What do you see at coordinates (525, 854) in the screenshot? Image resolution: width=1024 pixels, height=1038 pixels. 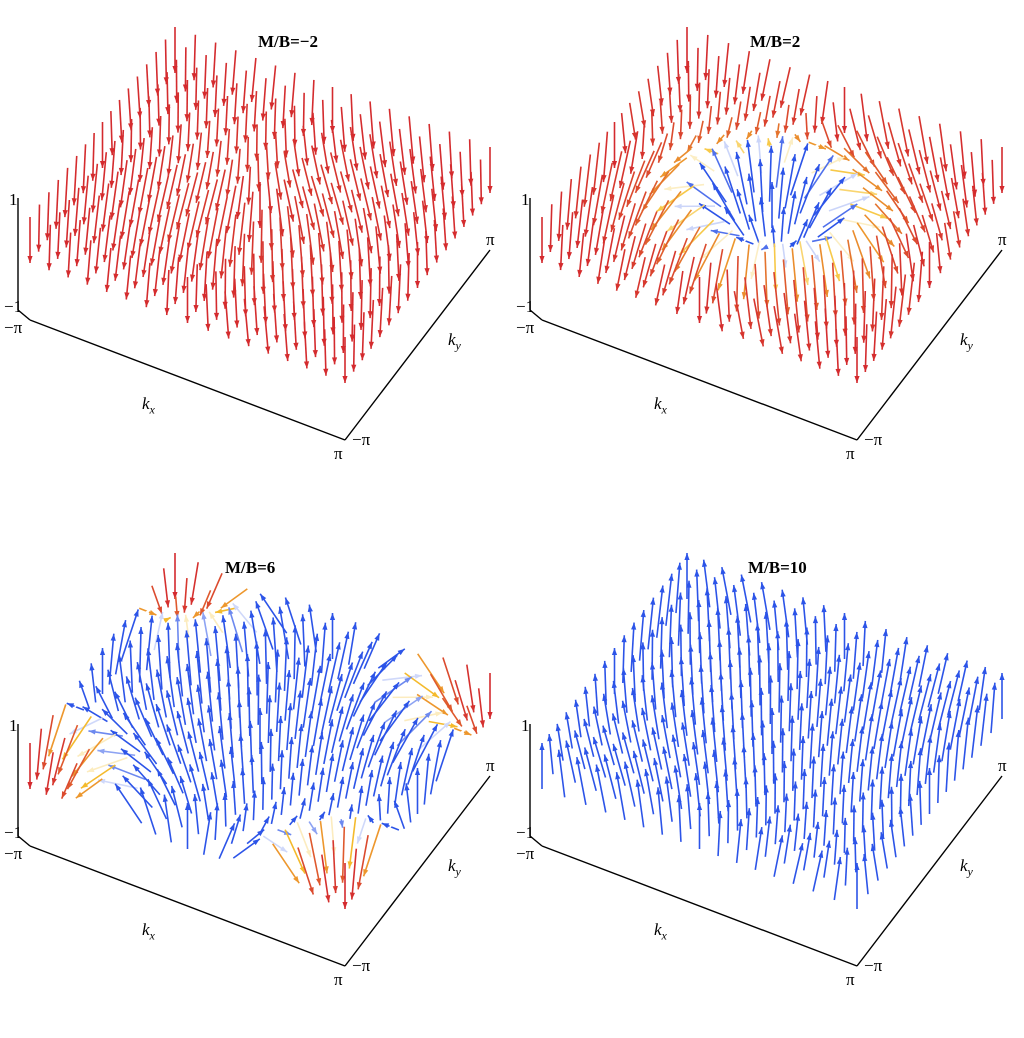 I see `x-tick-min: −π` at bounding box center [525, 854].